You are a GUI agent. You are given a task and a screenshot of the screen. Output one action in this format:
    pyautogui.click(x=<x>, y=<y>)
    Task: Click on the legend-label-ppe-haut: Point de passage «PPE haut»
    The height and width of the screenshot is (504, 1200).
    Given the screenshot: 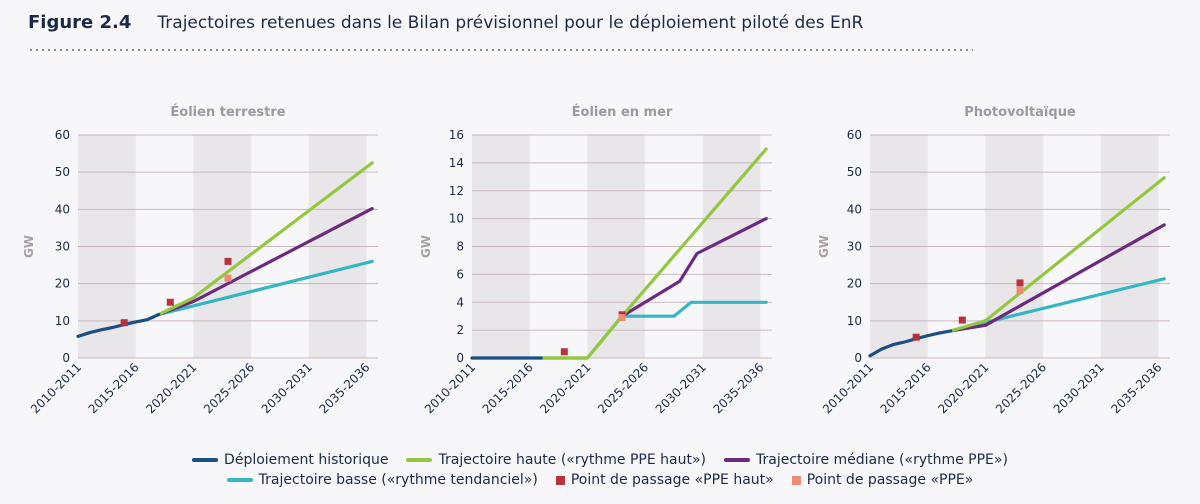 What is the action you would take?
    pyautogui.click(x=672, y=480)
    